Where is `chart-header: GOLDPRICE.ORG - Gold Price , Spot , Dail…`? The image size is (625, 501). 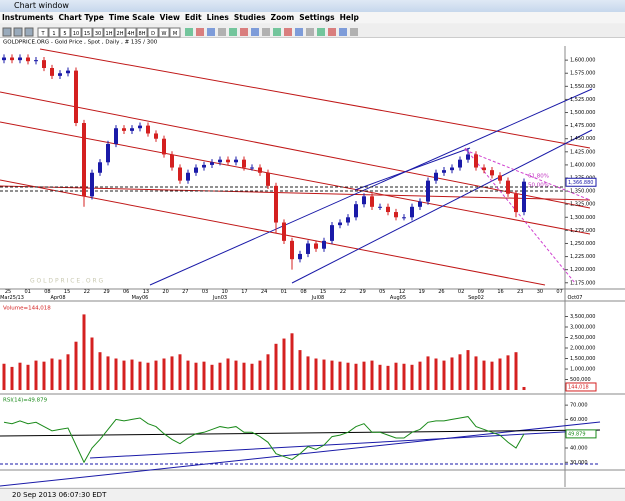 chart-header: GOLDPRICE.ORG - Gold Price , Spot , Dail… is located at coordinates (80, 43).